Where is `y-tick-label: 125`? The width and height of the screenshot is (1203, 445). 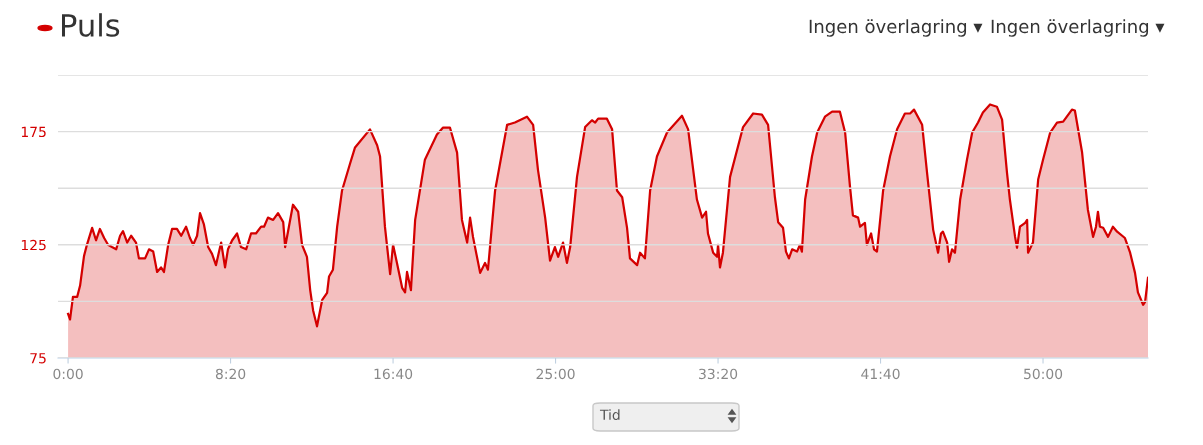 y-tick-label: 125 is located at coordinates (33, 245).